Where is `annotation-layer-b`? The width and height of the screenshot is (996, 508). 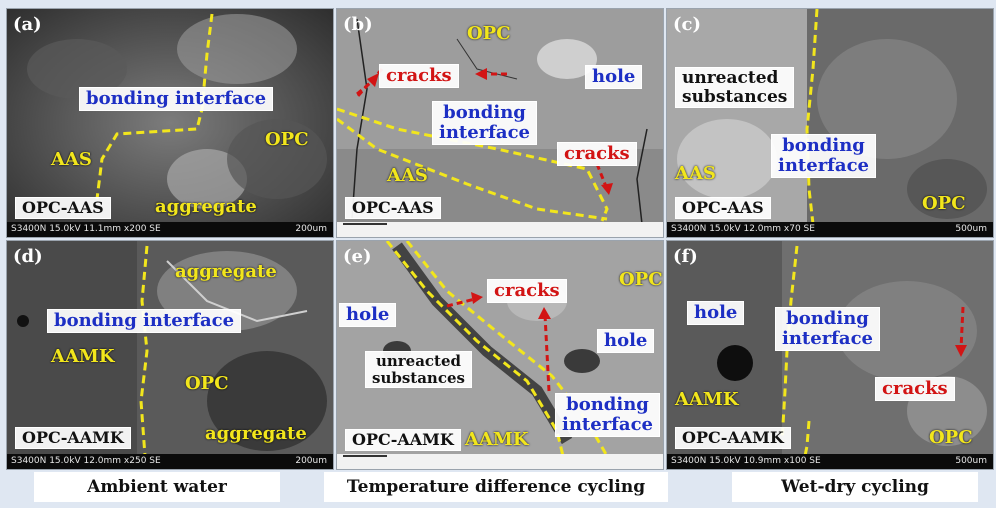
annotation-layer-b is located at coordinates (475, 145).